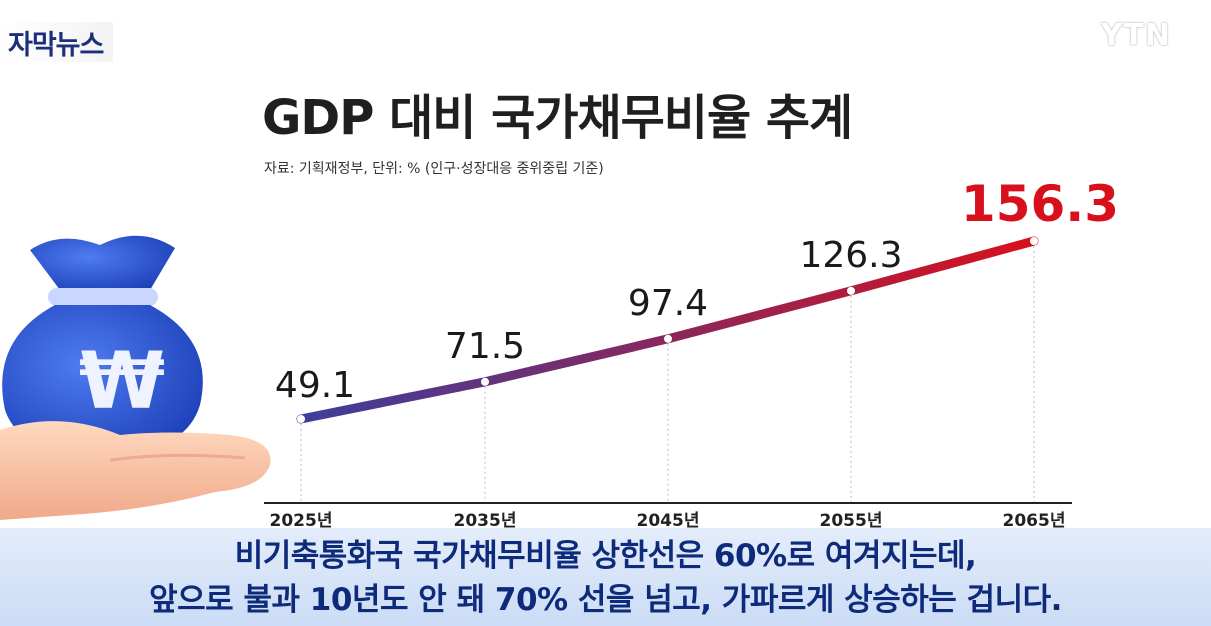 This screenshot has height=626, width=1211. I want to click on data-label: 126.3, so click(850, 255).